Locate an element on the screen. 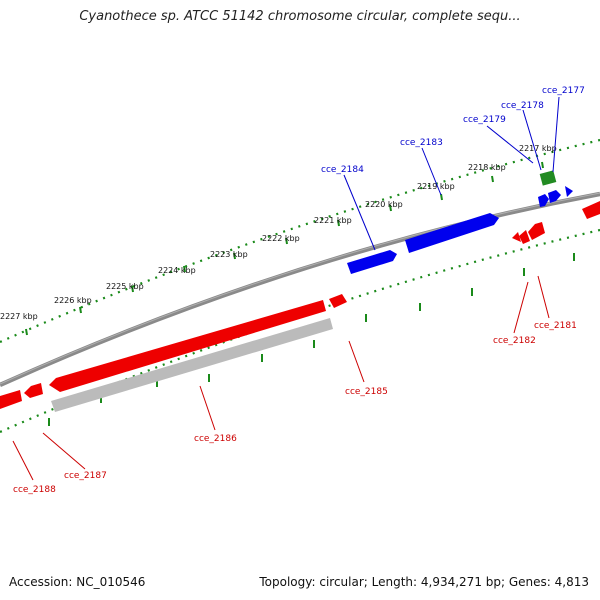 The height and width of the screenshot is (600, 600). gene-label-cce-2188: cce_2188 is located at coordinates (34, 490).